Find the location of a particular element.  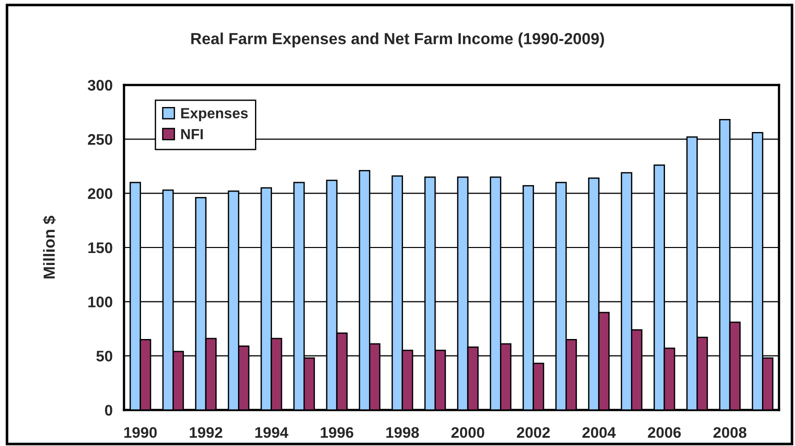

y-axis-title: Million $ is located at coordinates (49, 247).